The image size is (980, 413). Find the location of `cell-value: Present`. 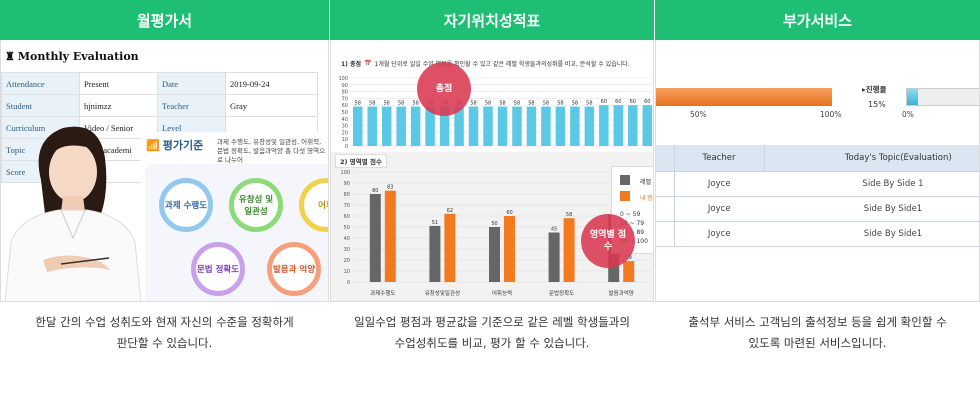

cell-value: Present is located at coordinates (118, 83).